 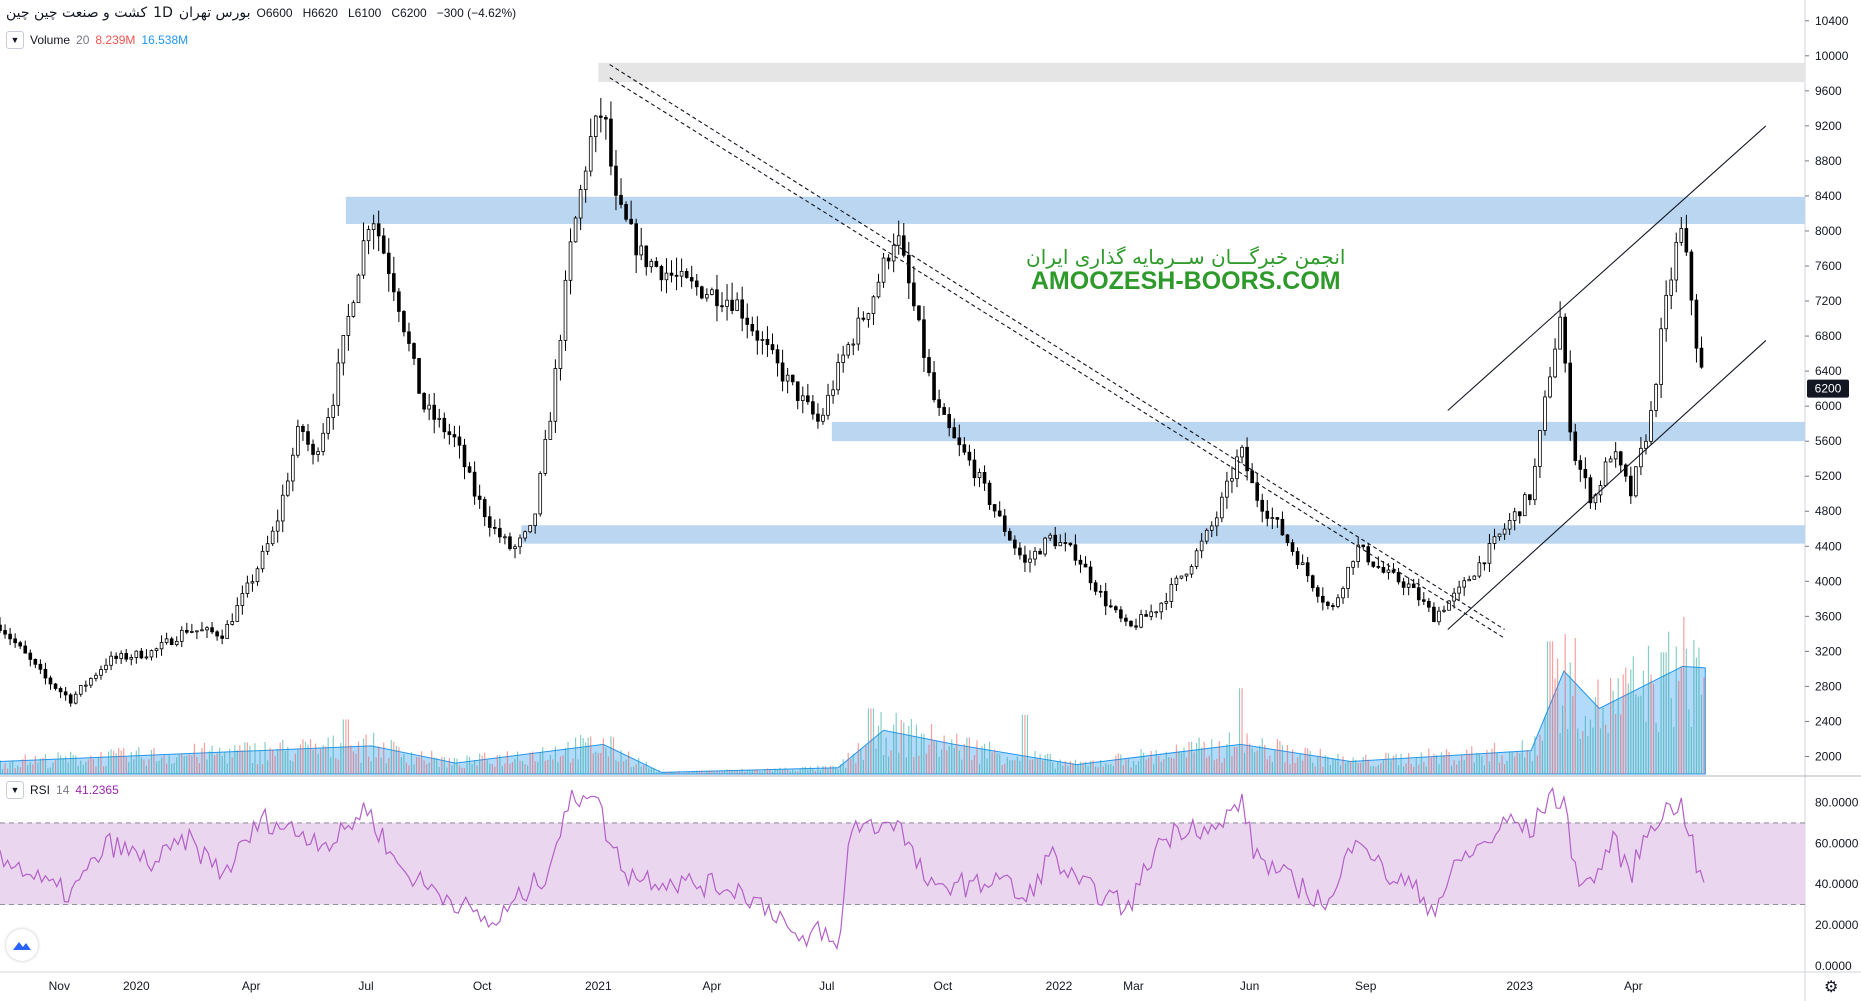 I want to click on gear-icon: ⚙, so click(x=1831, y=987).